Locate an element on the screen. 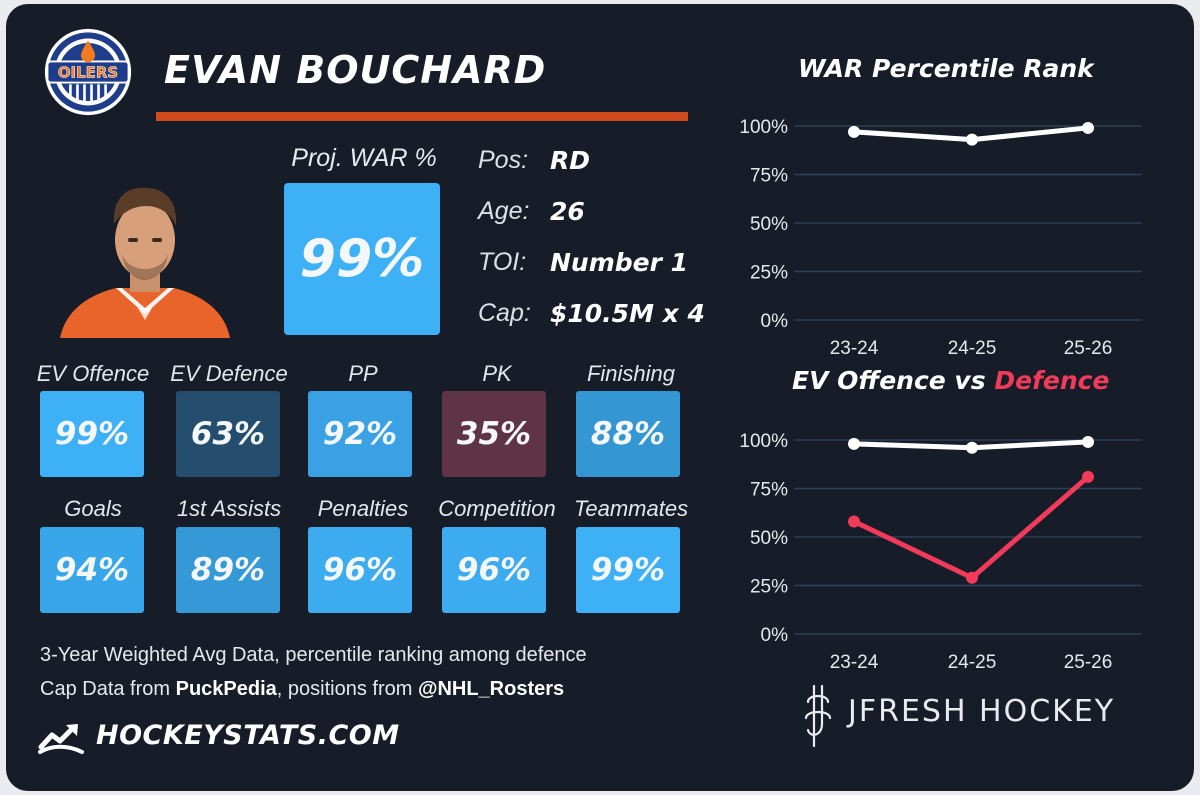 The height and width of the screenshot is (795, 1200). stat-label-1st-assists: 1st Assists is located at coordinates (229, 508).